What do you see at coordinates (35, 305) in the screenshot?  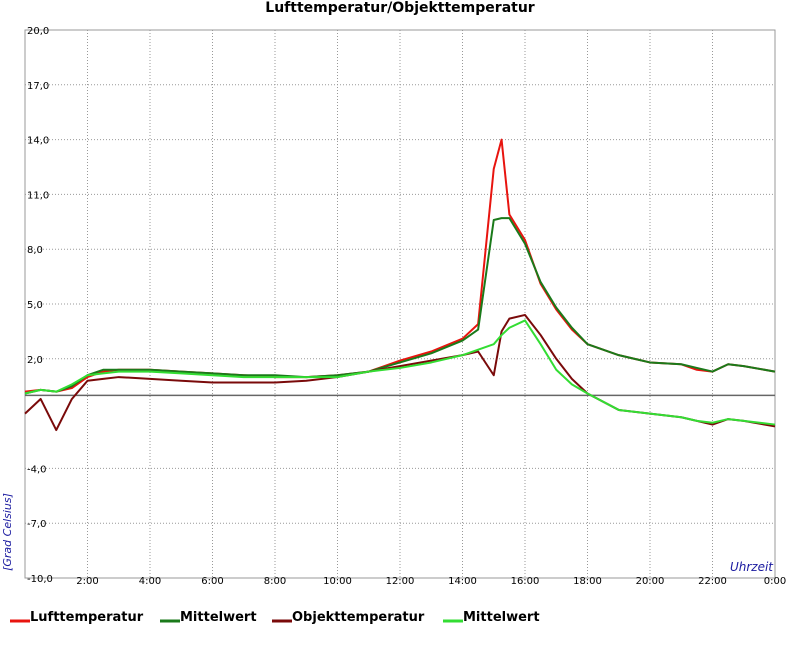 I see `y-tick-label: 5,0` at bounding box center [35, 305].